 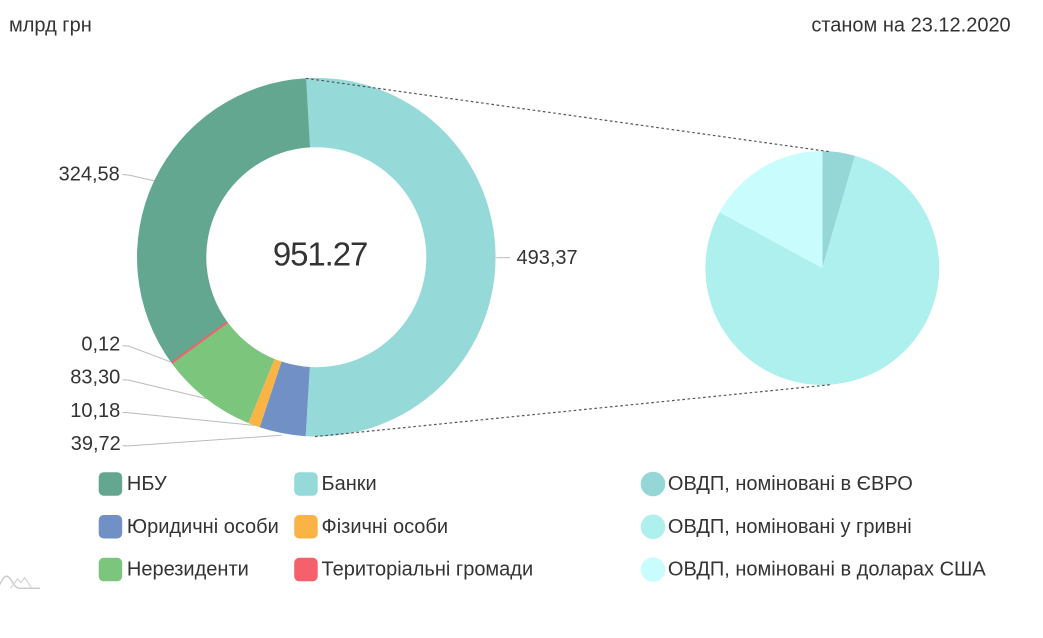 I want to click on svg-text: ОВДП, номіновані в ЄВРО, so click(x=790, y=484).